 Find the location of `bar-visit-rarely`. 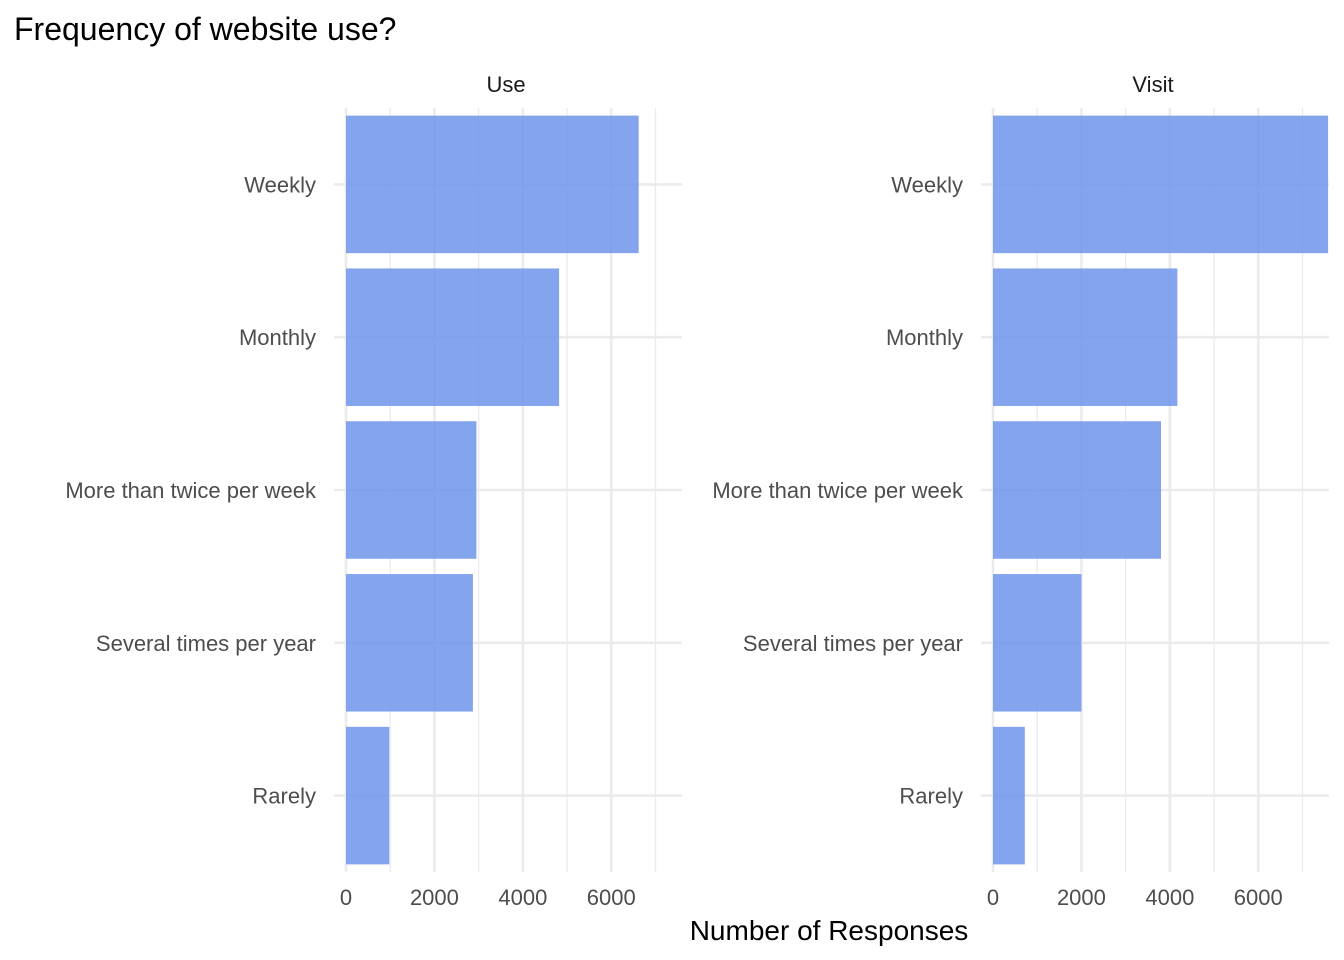

bar-visit-rarely is located at coordinates (1009, 795).